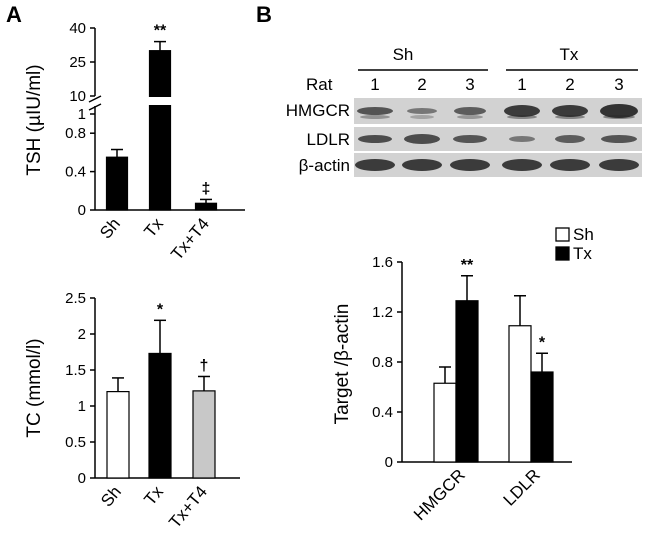 Image resolution: width=650 pixels, height=543 pixels. Describe the element at coordinates (206, 188) in the screenshot. I see `tsh-significance-mark: ‡` at that location.